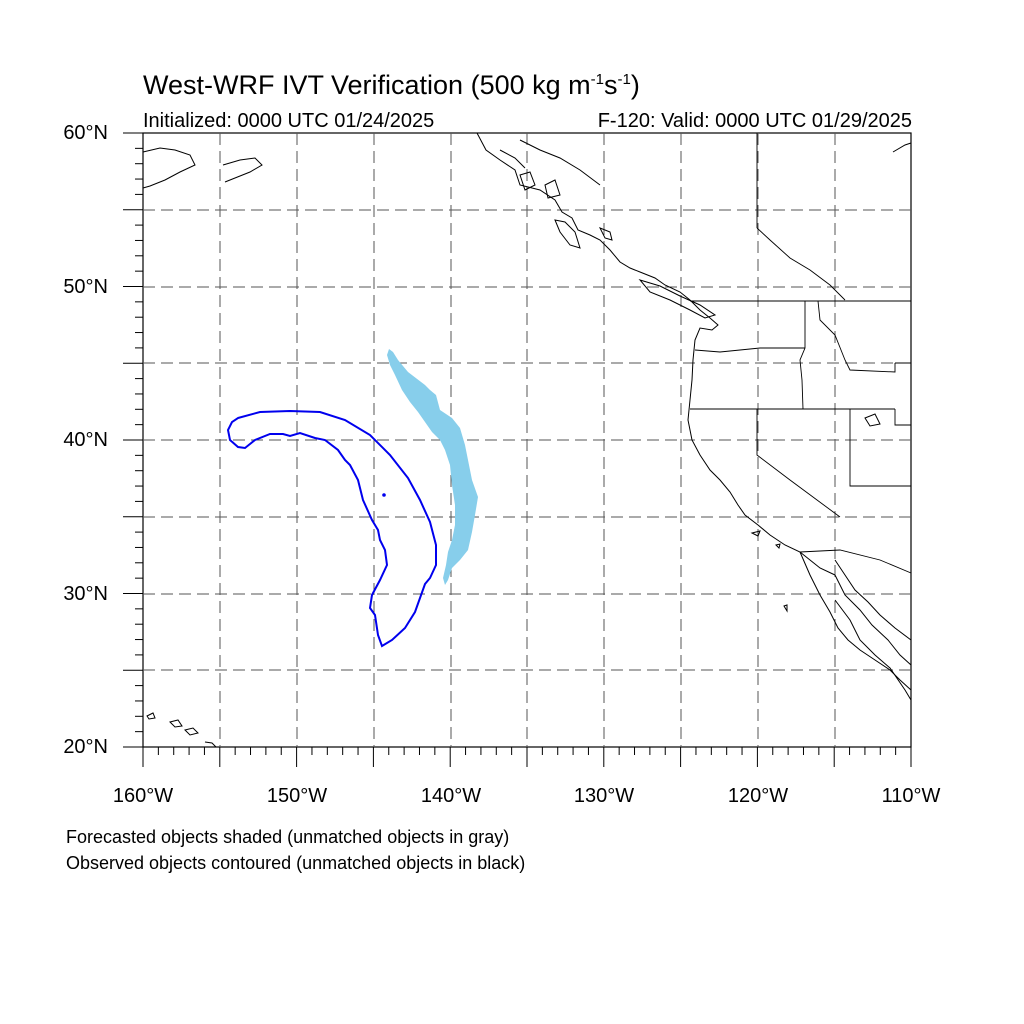 The height and width of the screenshot is (1024, 1024). What do you see at coordinates (432, 467) in the screenshot?
I see `forecast-object` at bounding box center [432, 467].